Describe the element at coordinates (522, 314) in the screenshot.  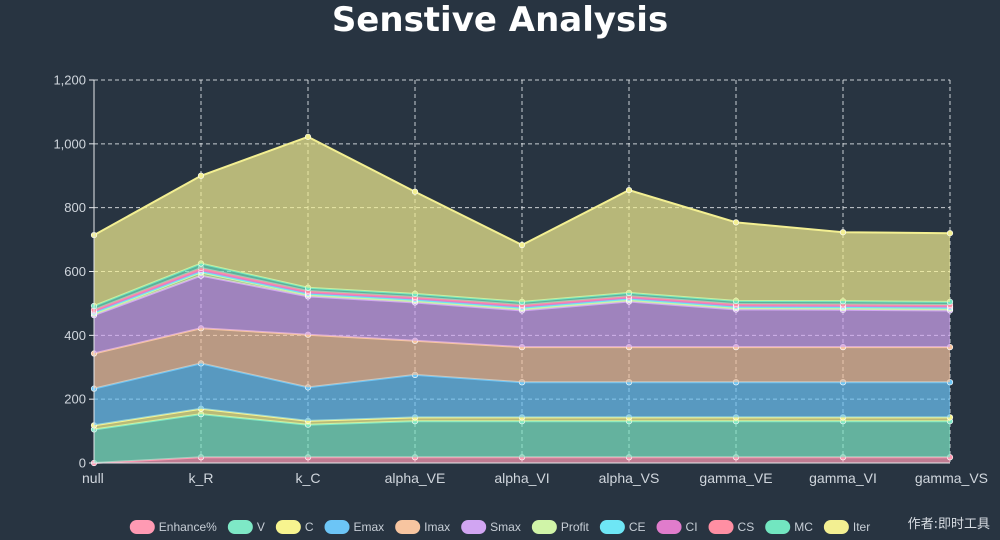
I see `series-area-Smax` at that location.